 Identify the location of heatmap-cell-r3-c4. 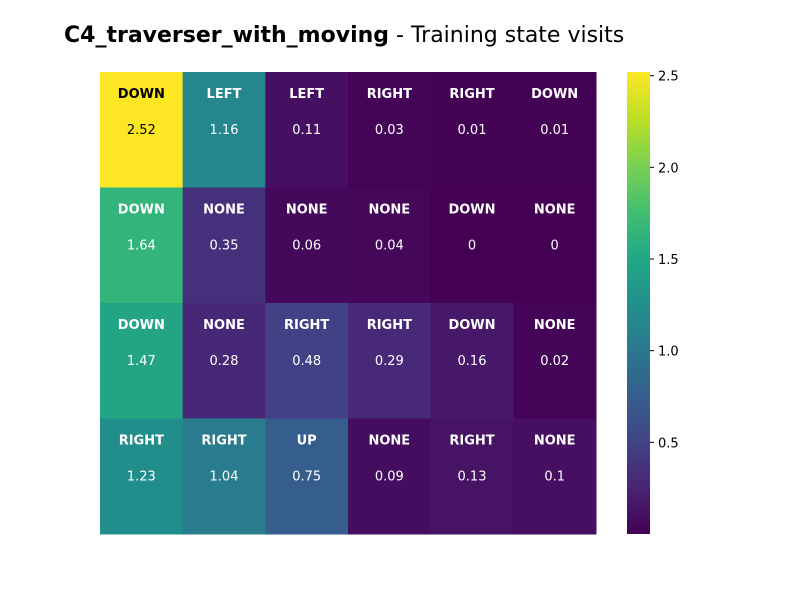
(472, 476).